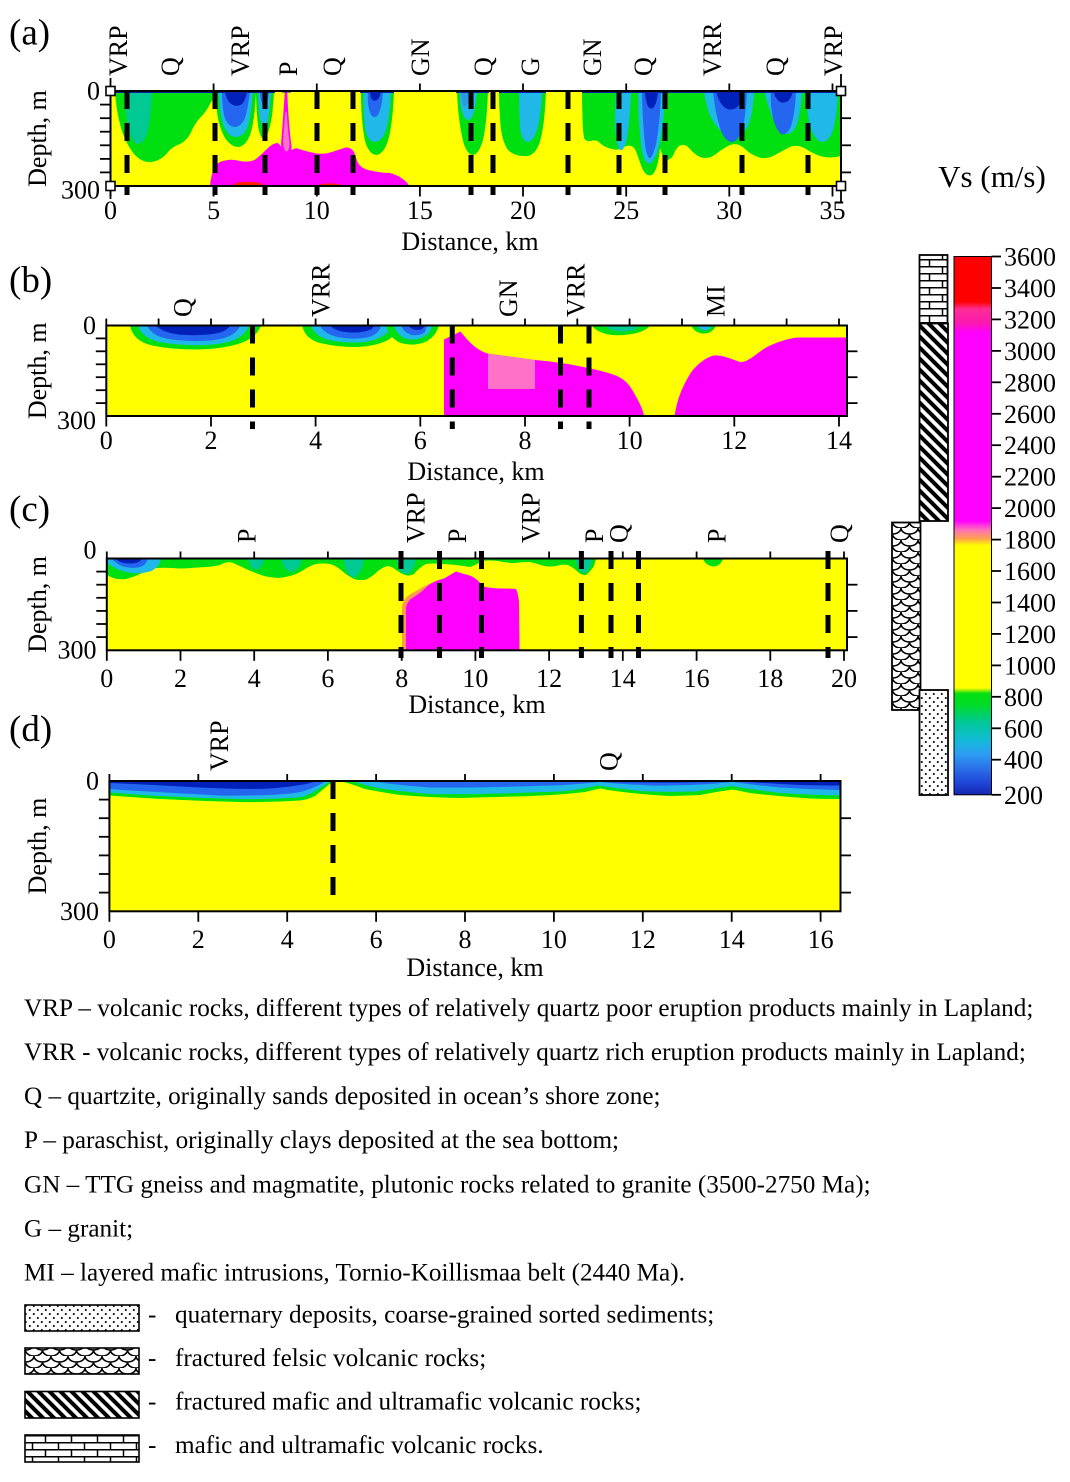 This screenshot has height=1482, width=1070. Describe the element at coordinates (770, 678) in the screenshot. I see `svg-text: 18` at that location.